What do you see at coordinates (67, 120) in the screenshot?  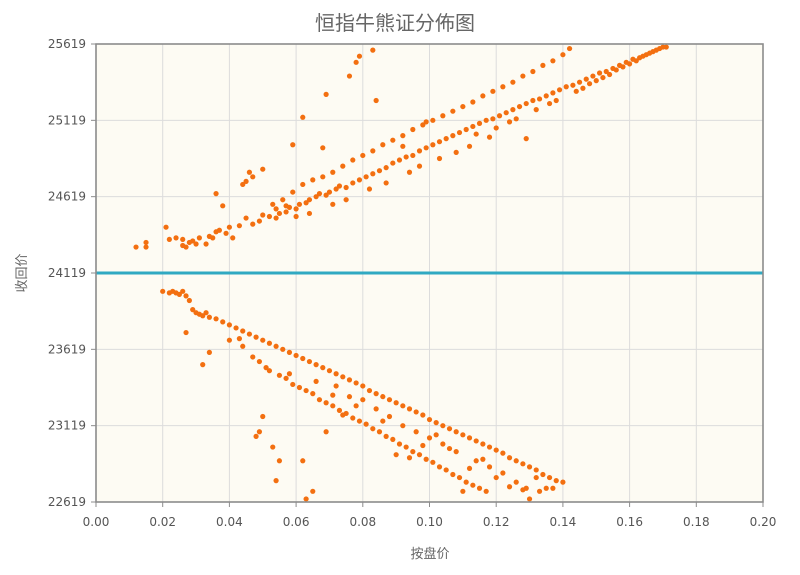 I see `y-tick-label: 25119` at bounding box center [67, 120].